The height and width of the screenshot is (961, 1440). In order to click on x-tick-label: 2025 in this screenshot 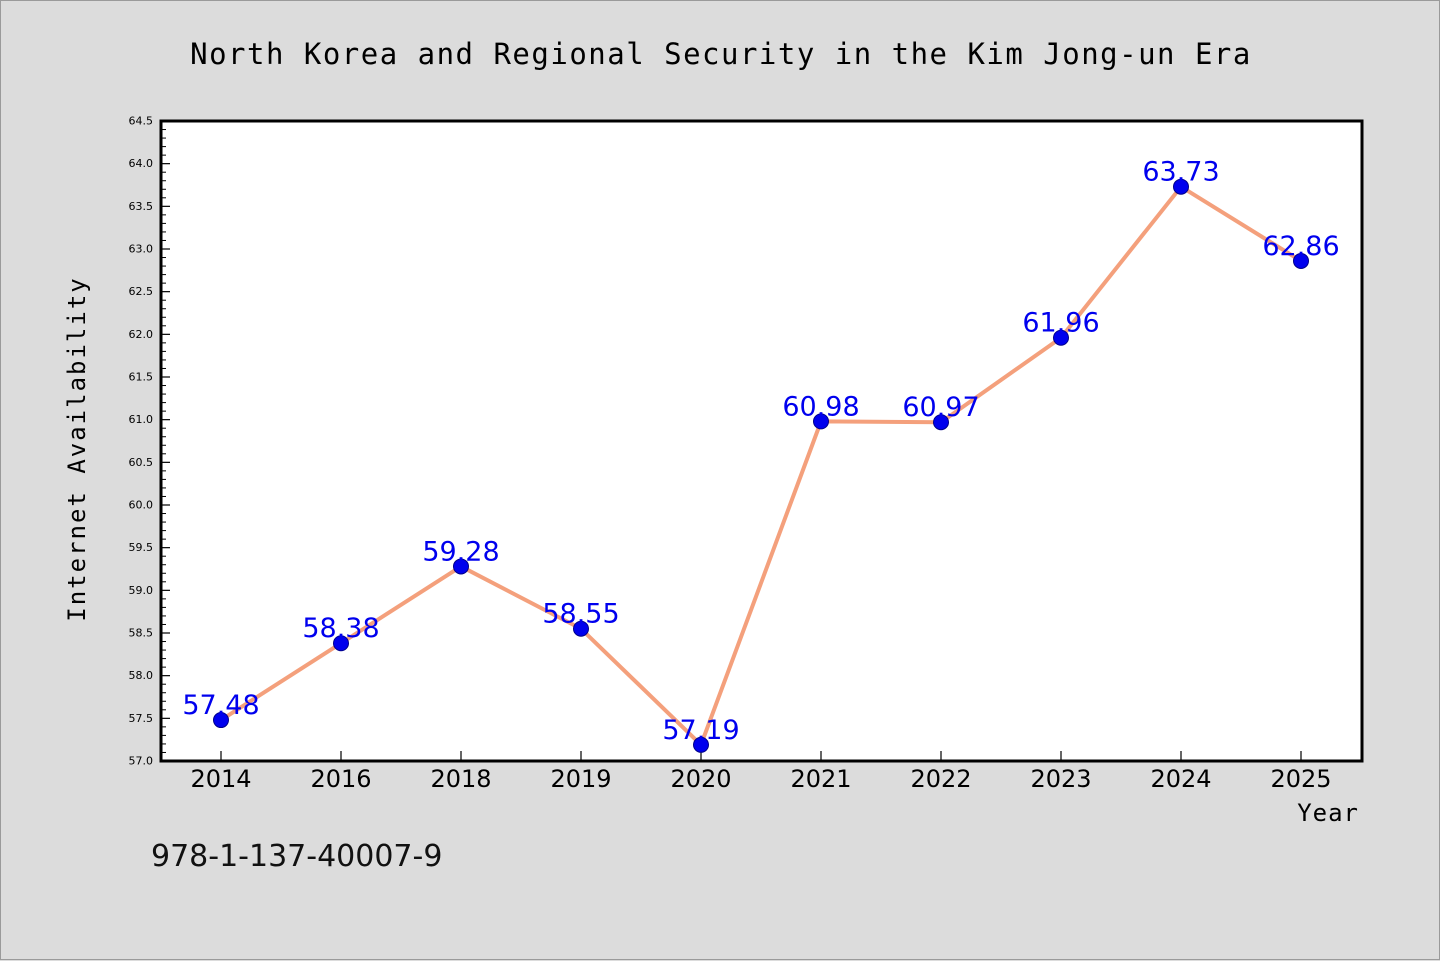, I will do `click(1300, 779)`.